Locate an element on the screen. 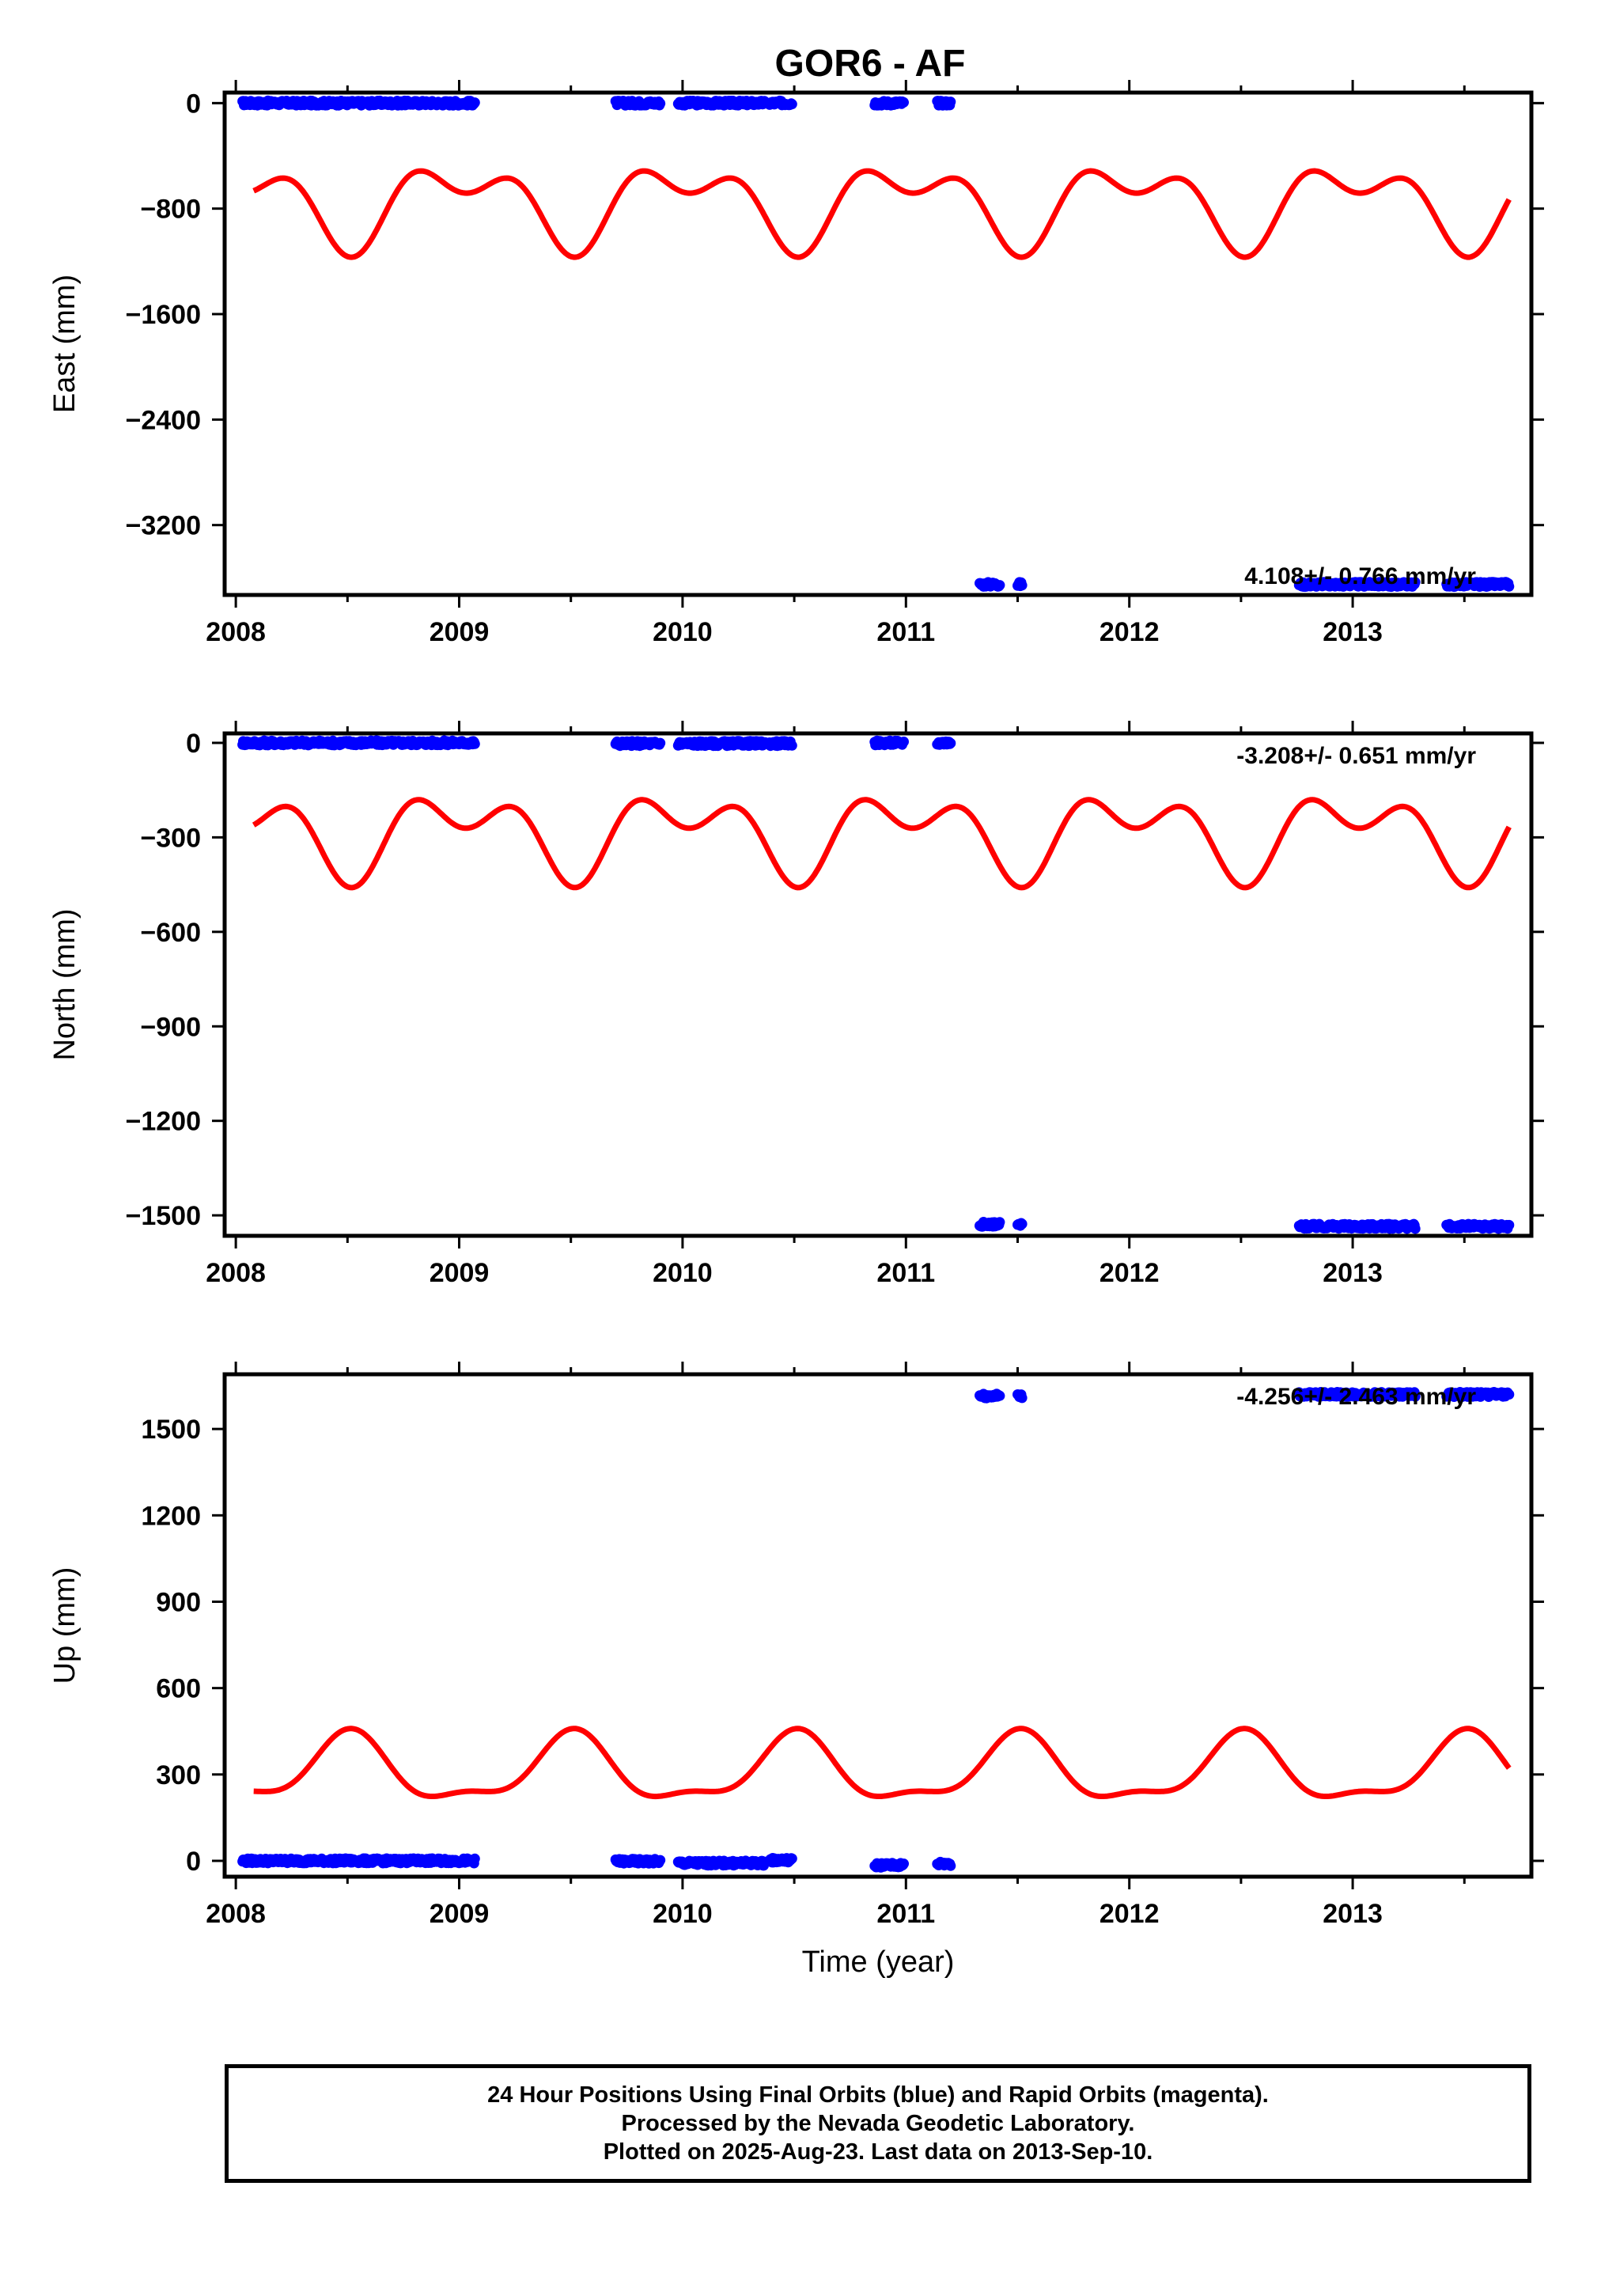 The width and height of the screenshot is (1601, 2296). y-tick-label: 900 is located at coordinates (178, 1602).